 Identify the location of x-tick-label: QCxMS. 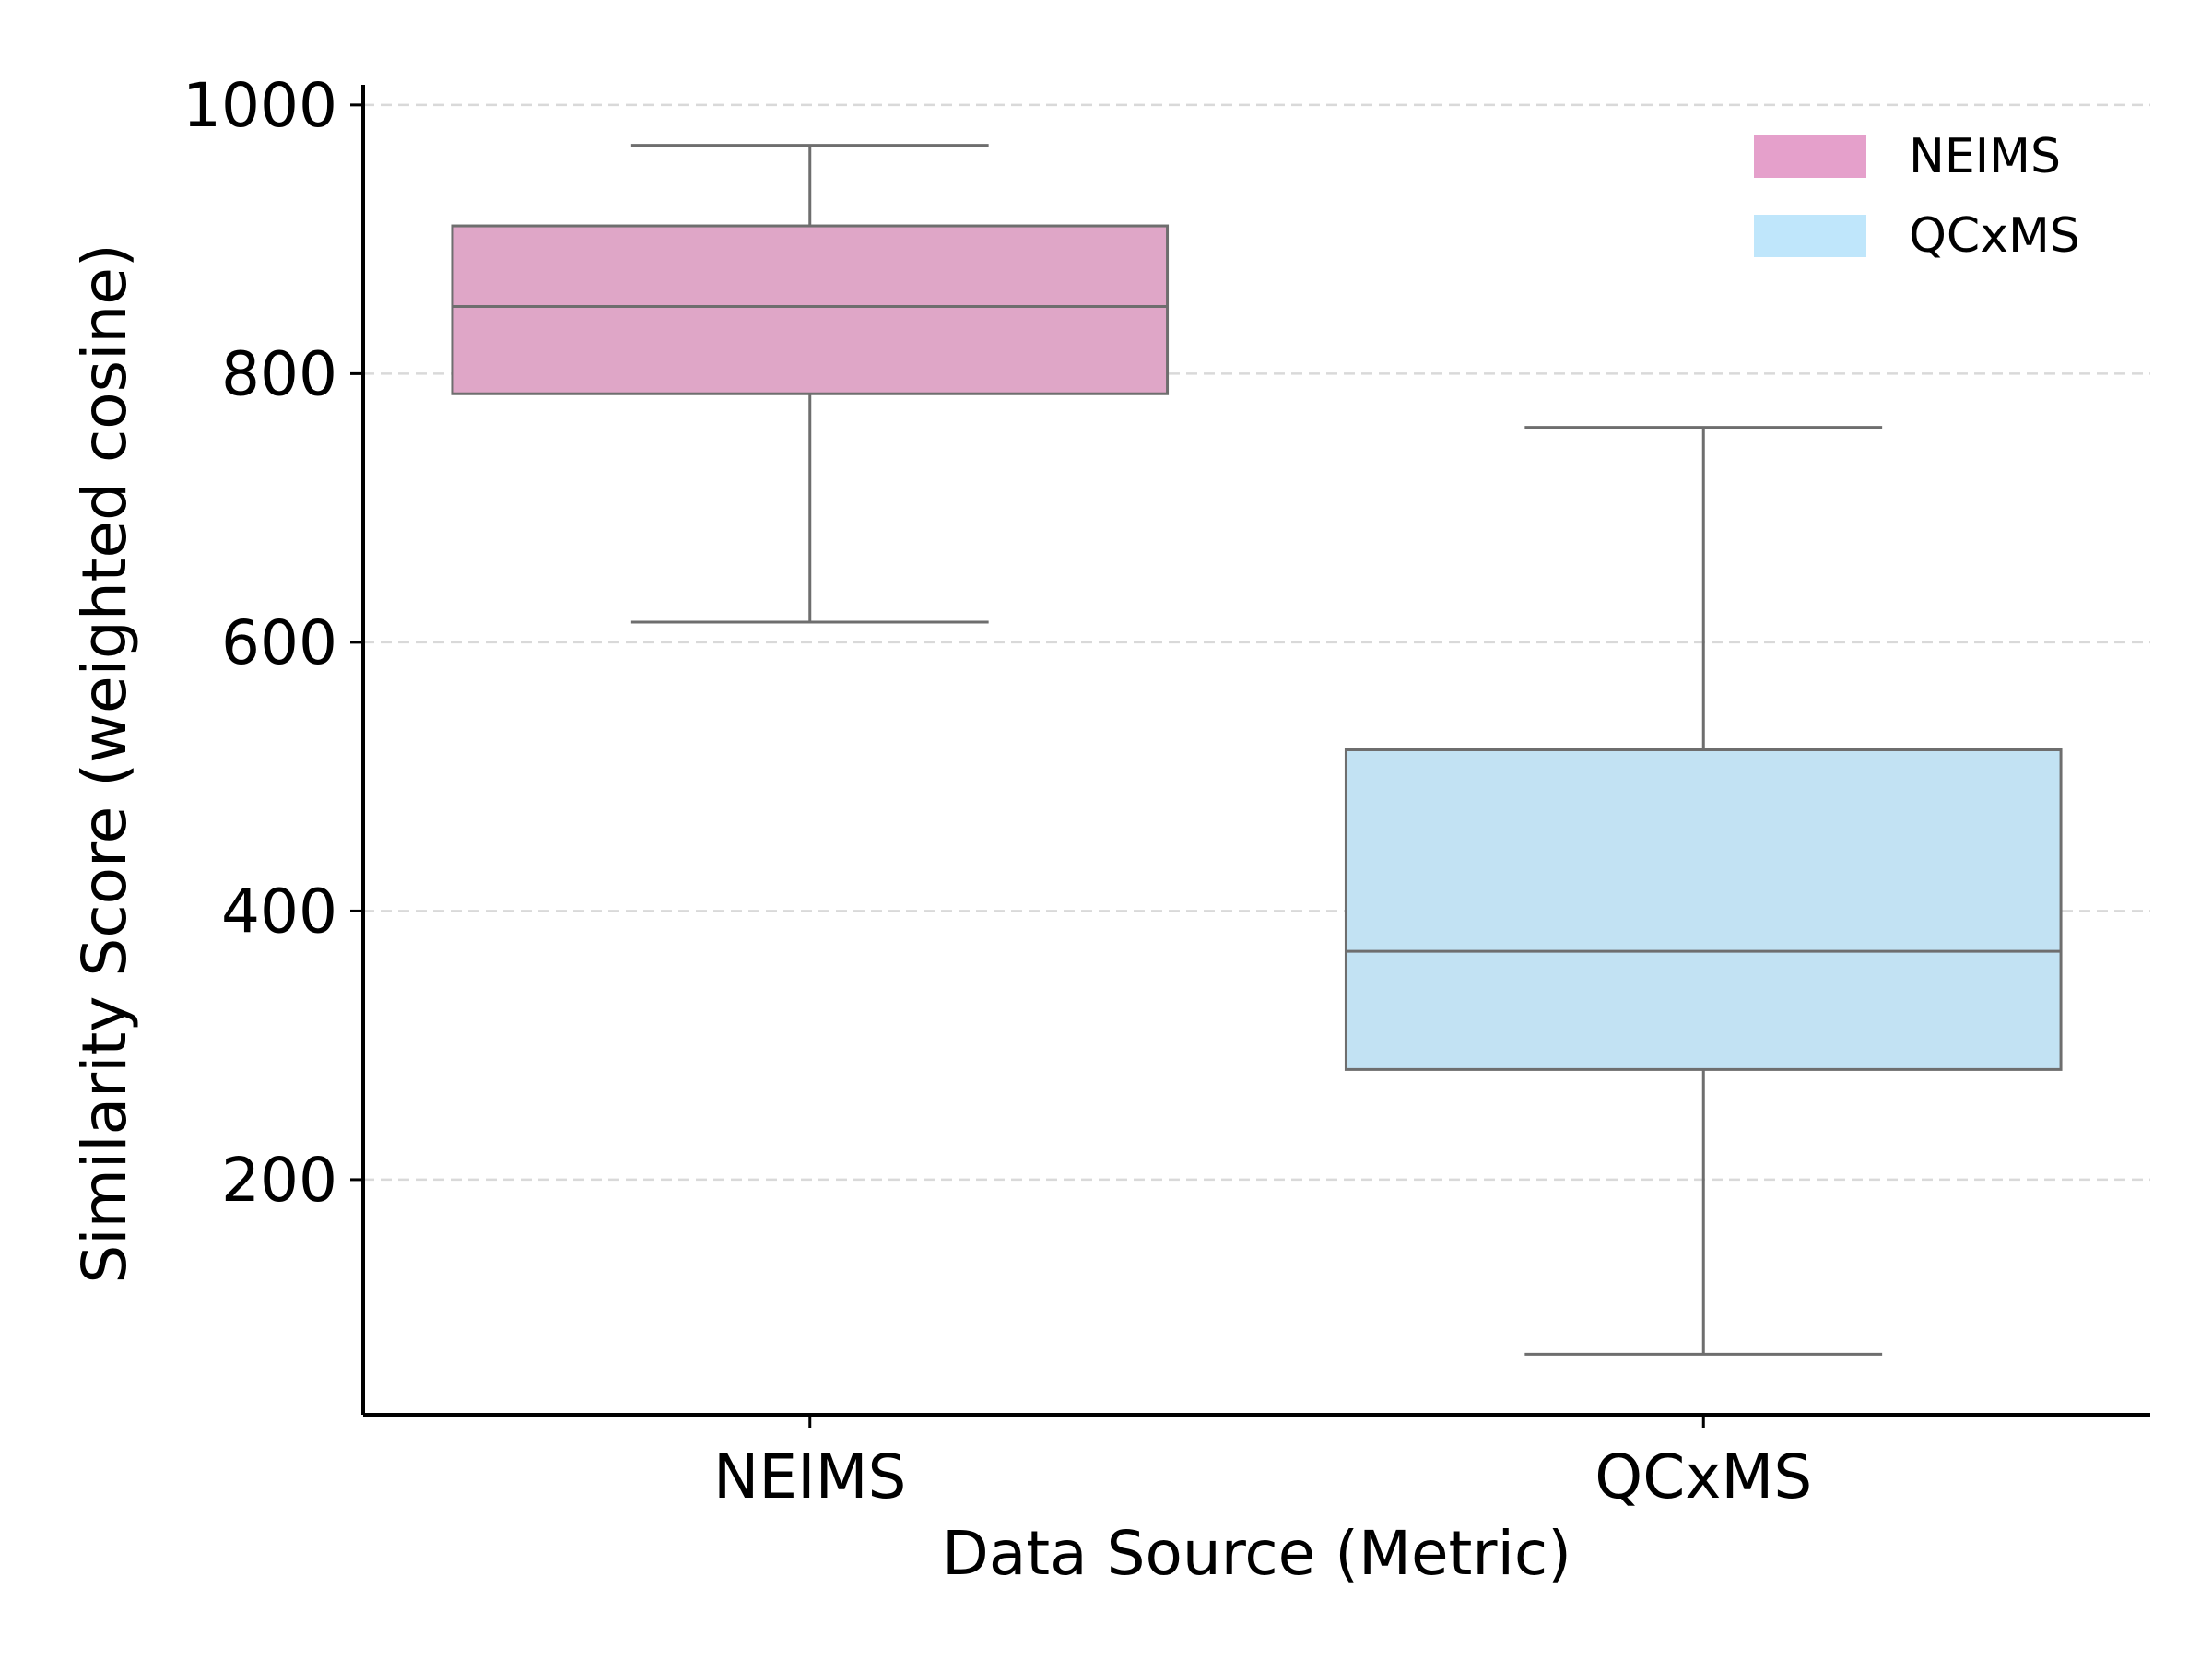
(1703, 1476).